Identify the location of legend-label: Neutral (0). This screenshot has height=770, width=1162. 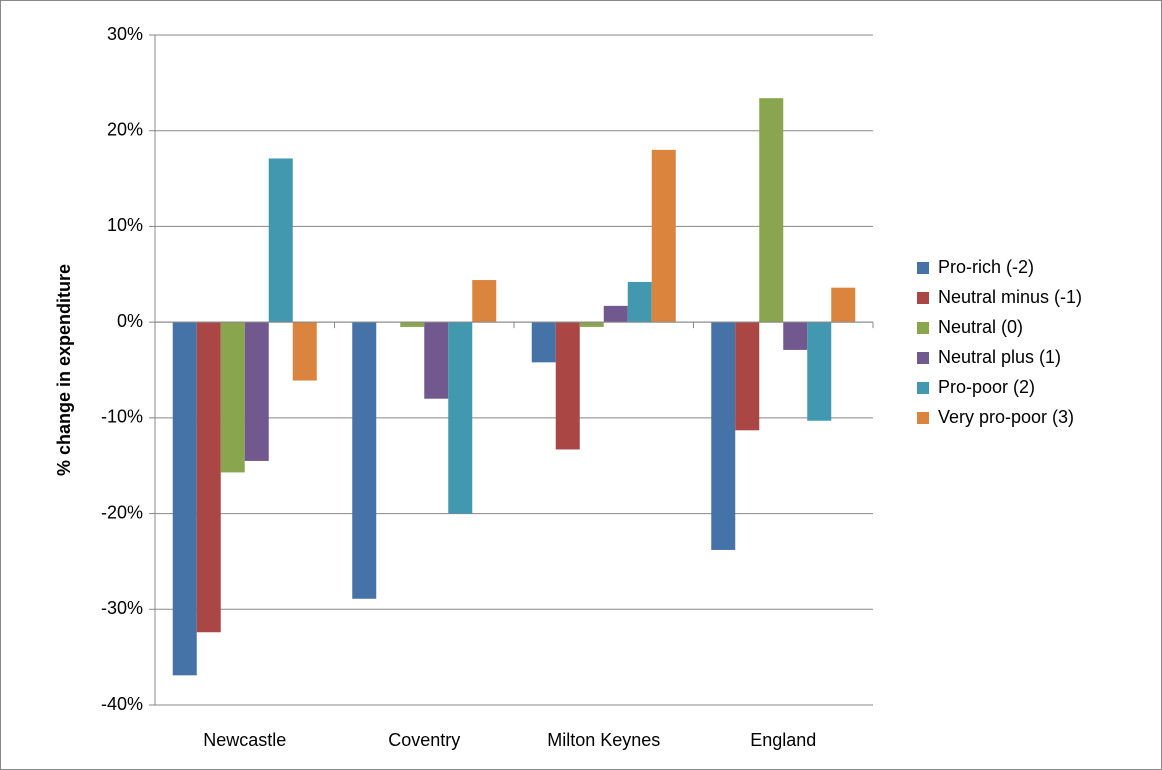
(980, 327).